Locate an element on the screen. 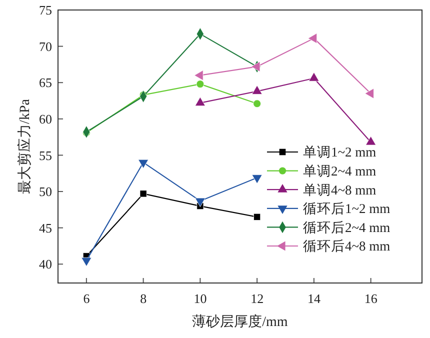 The width and height of the screenshot is (430, 338). x-tick-label: 12 is located at coordinates (257, 298).